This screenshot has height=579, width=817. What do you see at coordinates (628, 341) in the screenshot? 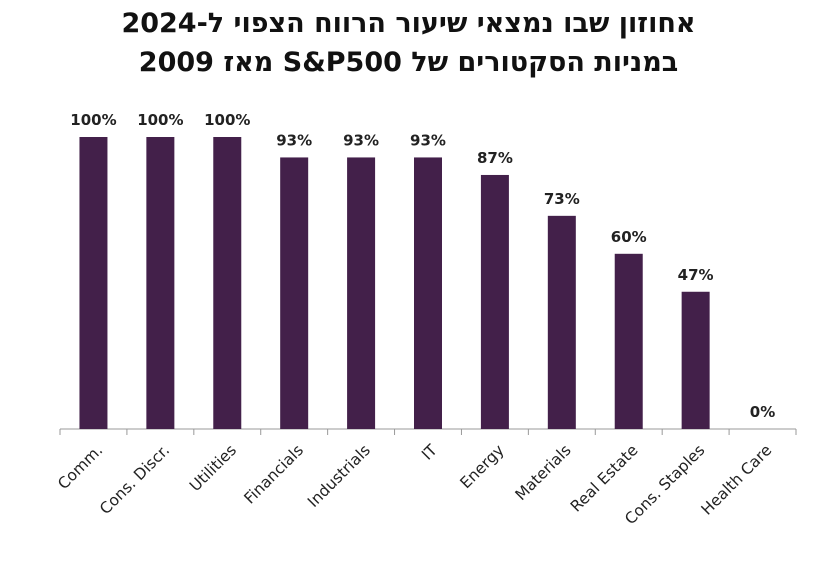
I see `bar-real-estate` at bounding box center [628, 341].